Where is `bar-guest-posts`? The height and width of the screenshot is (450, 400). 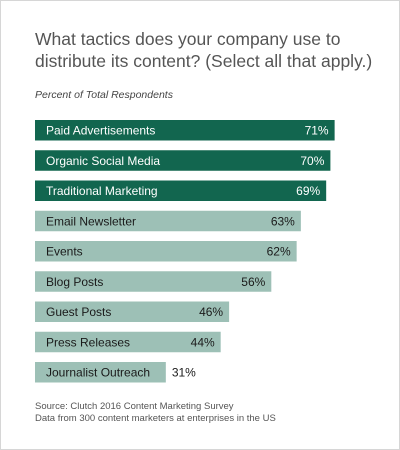 bar-guest-posts is located at coordinates (132, 311).